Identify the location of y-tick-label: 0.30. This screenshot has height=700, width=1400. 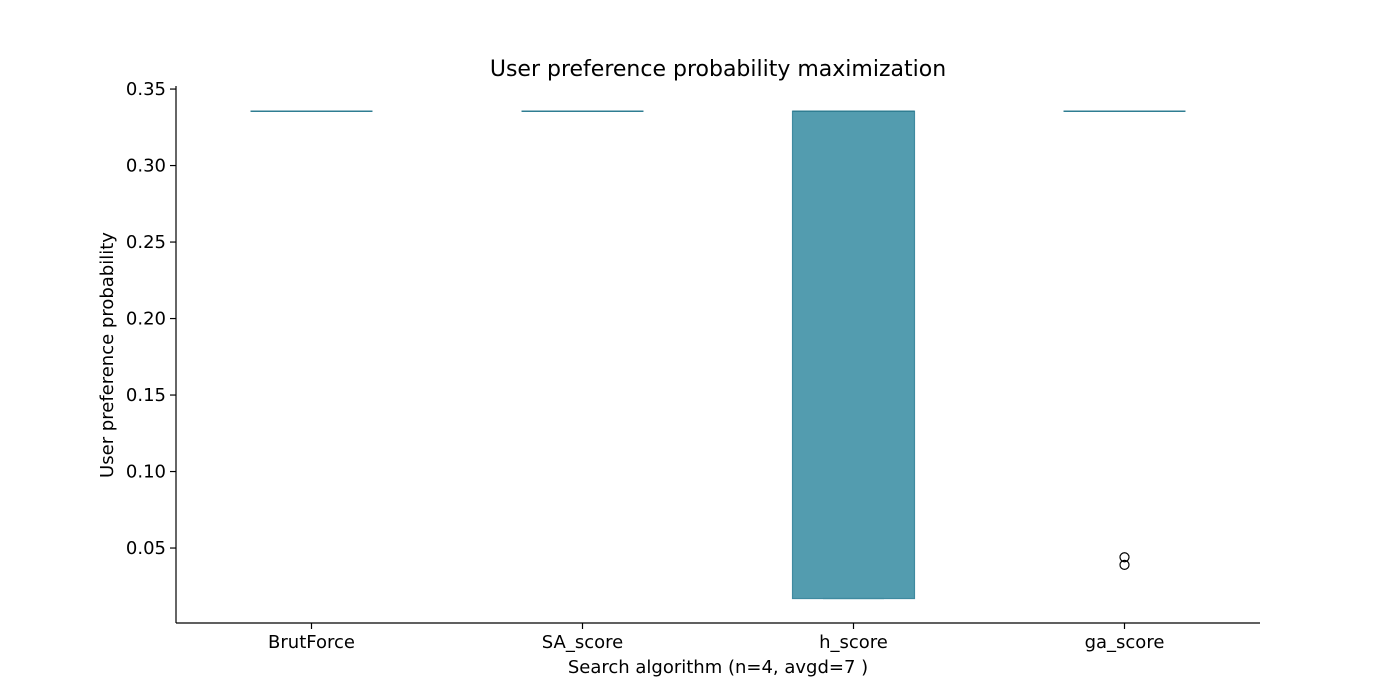
(146, 166).